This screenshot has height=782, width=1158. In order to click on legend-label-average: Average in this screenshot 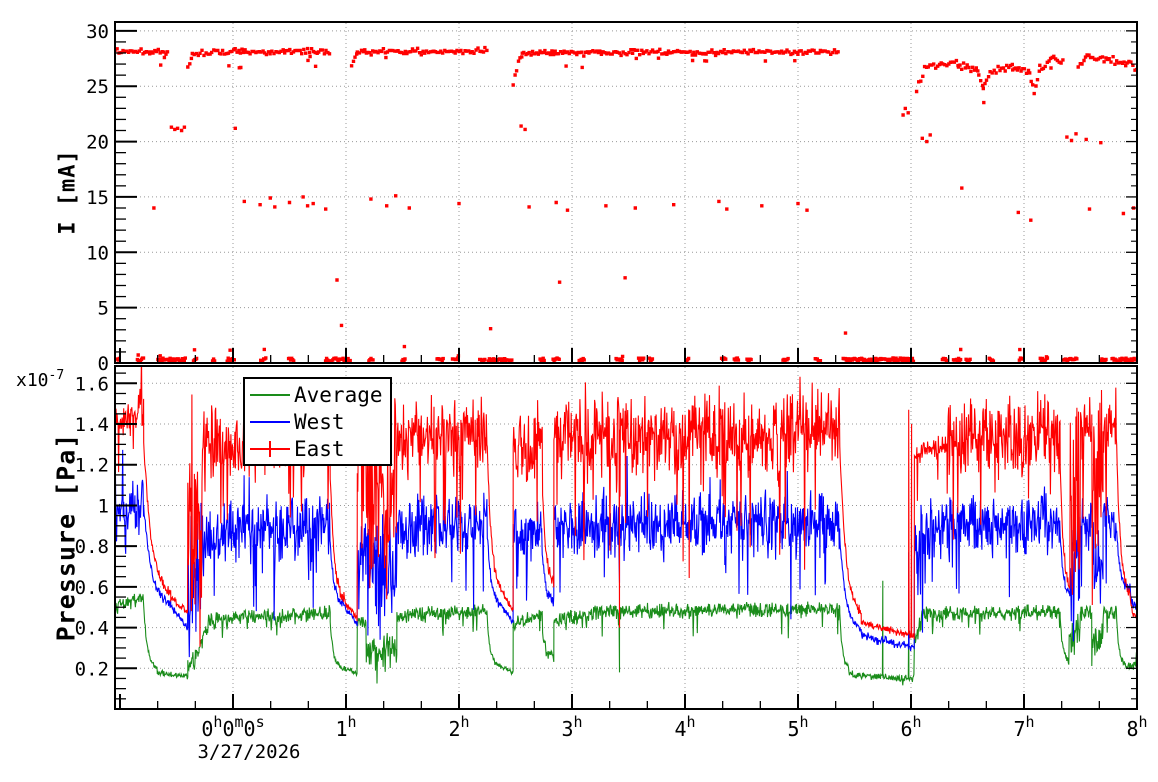, I will do `click(338, 394)`.